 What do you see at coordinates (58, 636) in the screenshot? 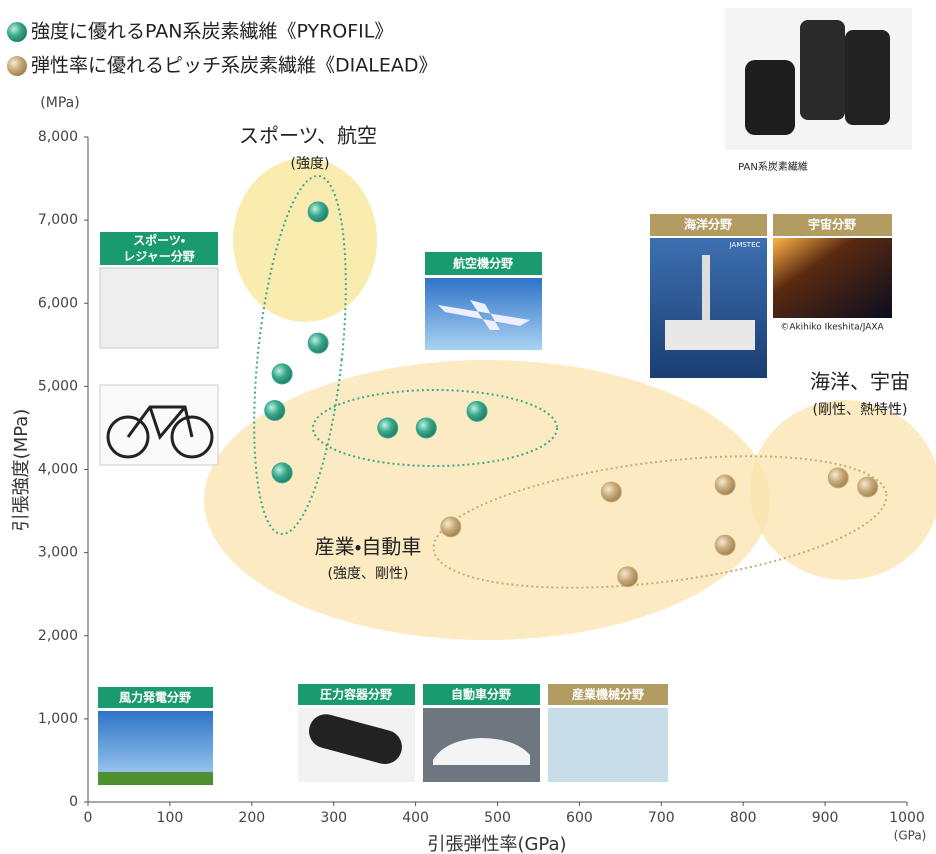
I see `y-tick-label: 2,000` at bounding box center [58, 636].